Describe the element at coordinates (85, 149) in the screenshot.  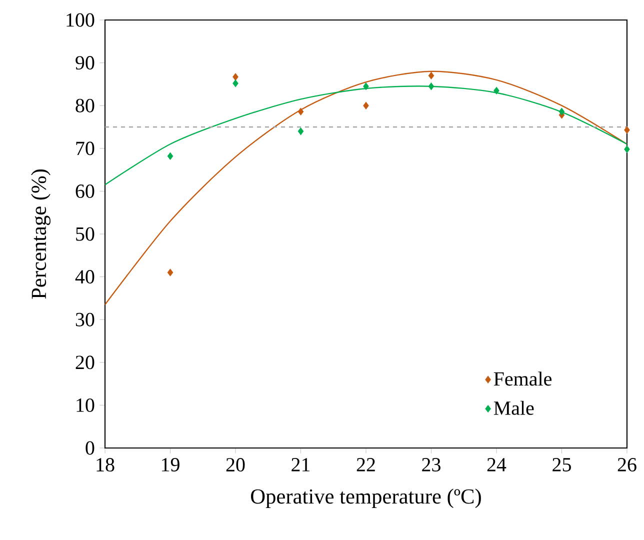
I see `y-tick-label: 70` at that location.